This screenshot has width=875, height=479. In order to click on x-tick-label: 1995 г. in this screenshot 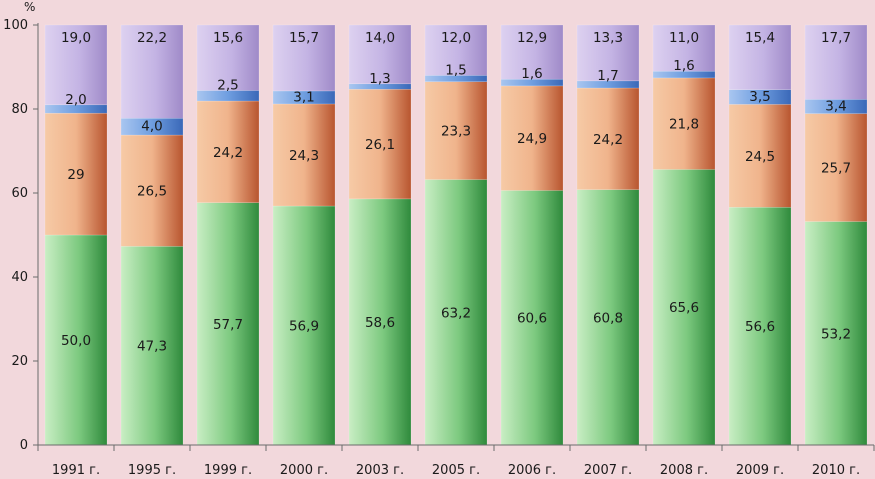, I will do `click(152, 470)`.